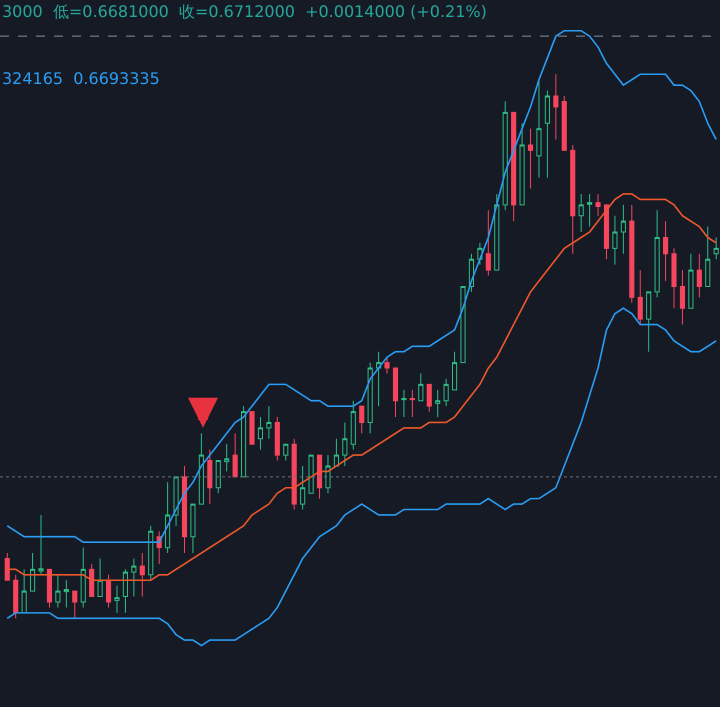 Image resolution: width=720 pixels, height=707 pixels. I want to click on annotation: 324165 0.6693335, so click(81, 78).